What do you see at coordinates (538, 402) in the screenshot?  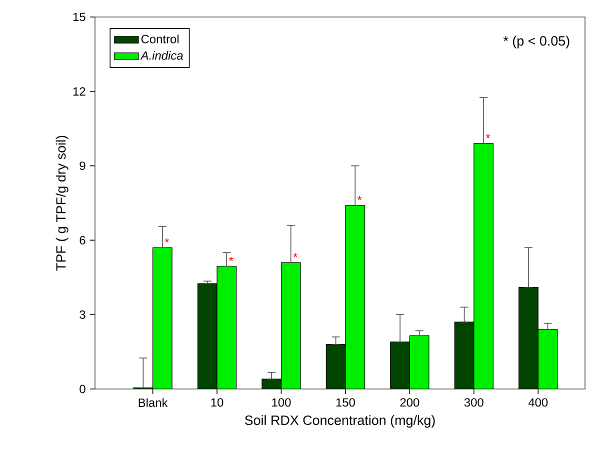 I see `x-tick-label: 400` at bounding box center [538, 402].